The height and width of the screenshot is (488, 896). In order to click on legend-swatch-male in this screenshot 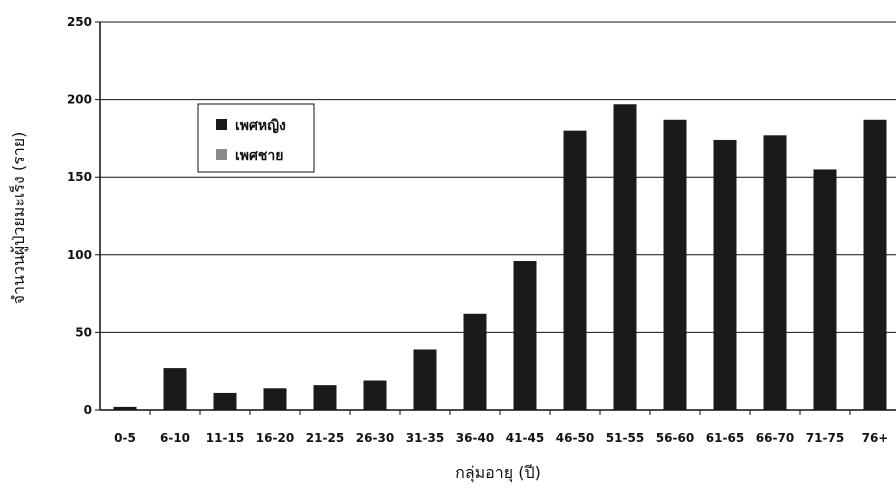, I will do `click(221, 154)`.